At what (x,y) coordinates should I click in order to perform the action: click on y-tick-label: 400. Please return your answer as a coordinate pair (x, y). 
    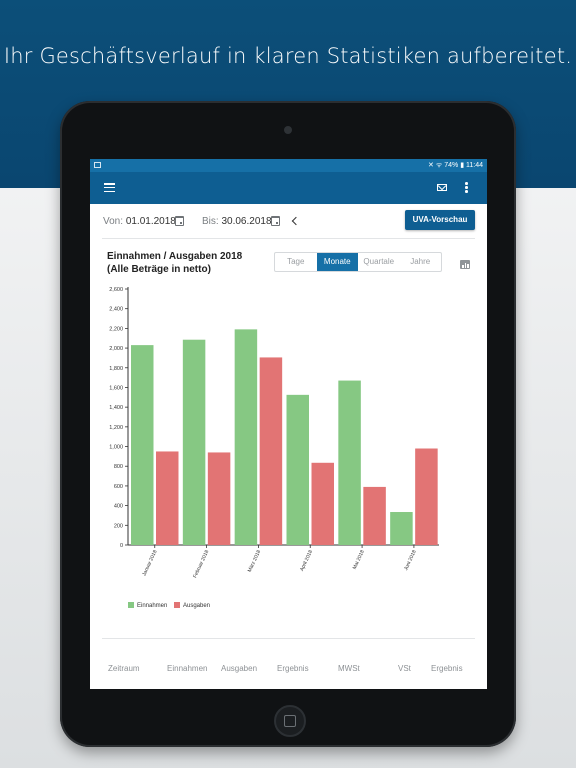
    Looking at the image, I should click on (118, 507).